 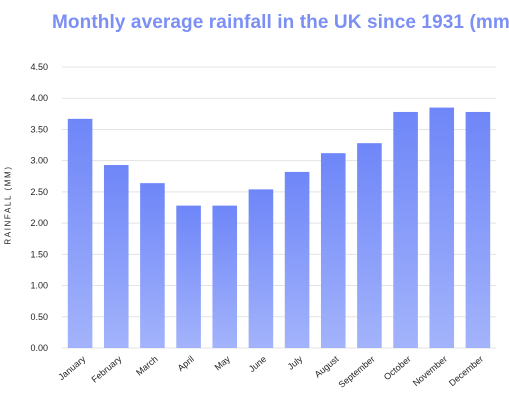 What do you see at coordinates (71, 368) in the screenshot?
I see `x-tick-label: January` at bounding box center [71, 368].